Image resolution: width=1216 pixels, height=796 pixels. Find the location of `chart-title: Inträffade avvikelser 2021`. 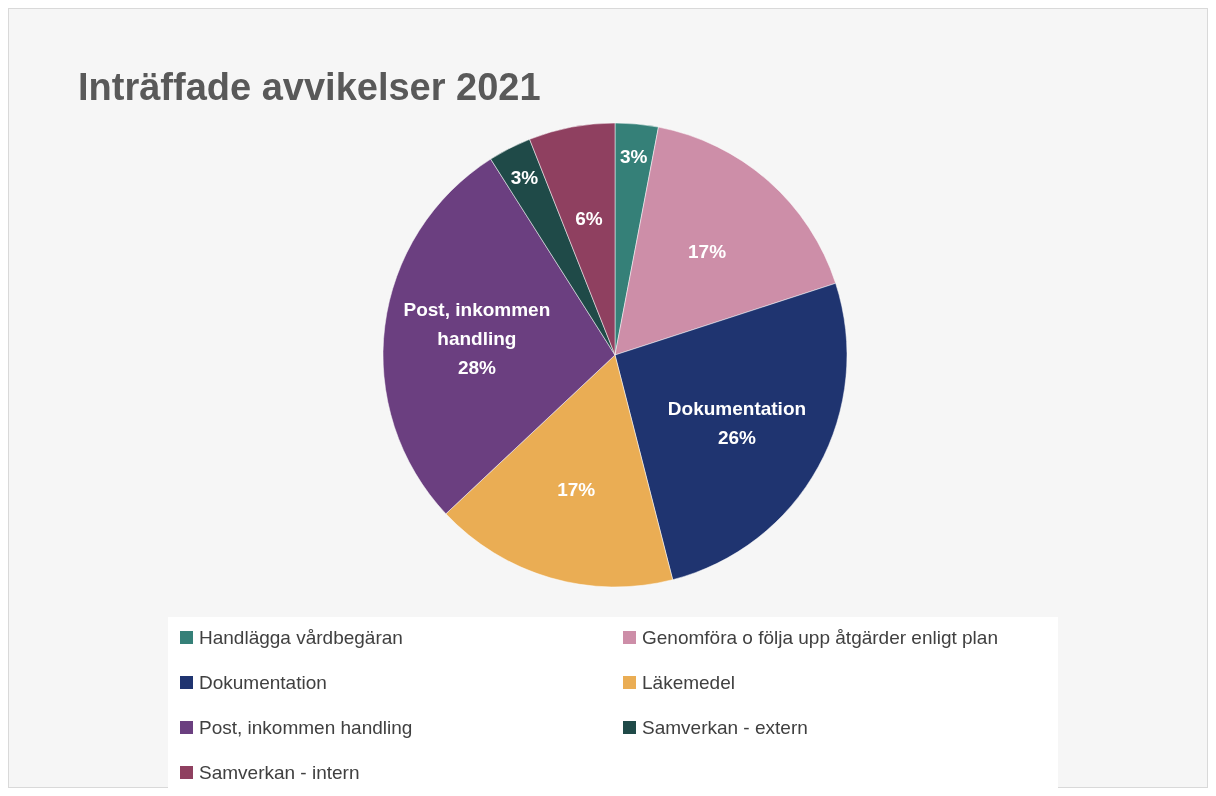

chart-title: Inträffade avvikelser 2021 is located at coordinates (309, 87).